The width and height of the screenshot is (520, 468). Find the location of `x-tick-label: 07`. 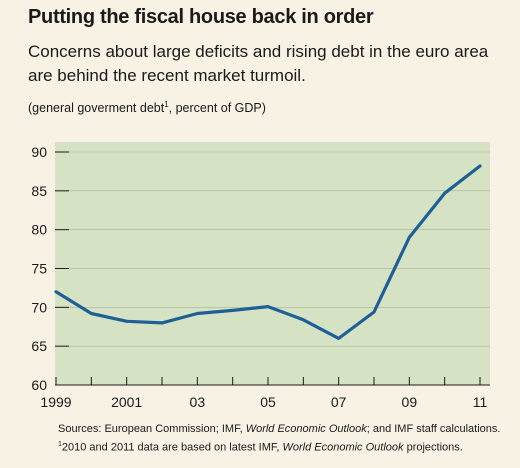

x-tick-label: 07 is located at coordinates (339, 402).